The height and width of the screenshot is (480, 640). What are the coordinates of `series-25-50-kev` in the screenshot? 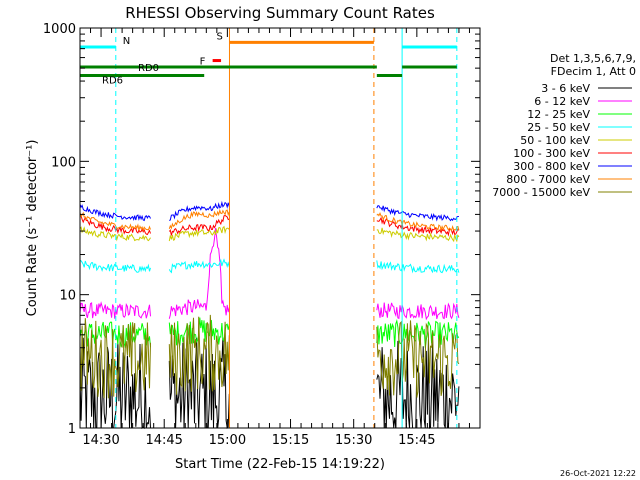 It's located at (269, 266).